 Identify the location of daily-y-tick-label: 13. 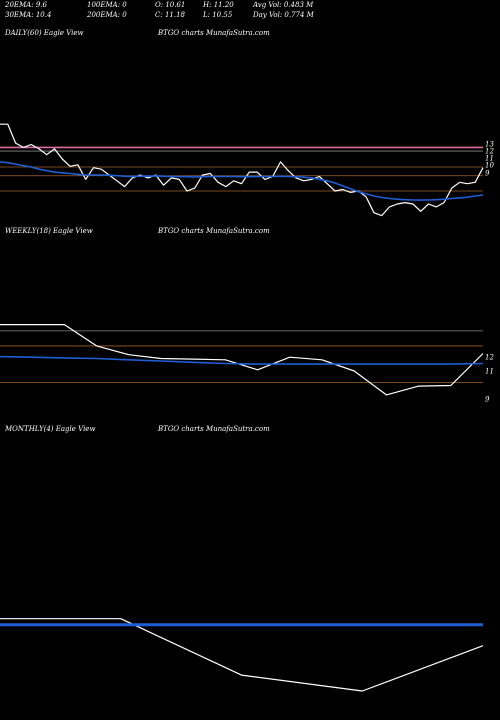
(489, 145).